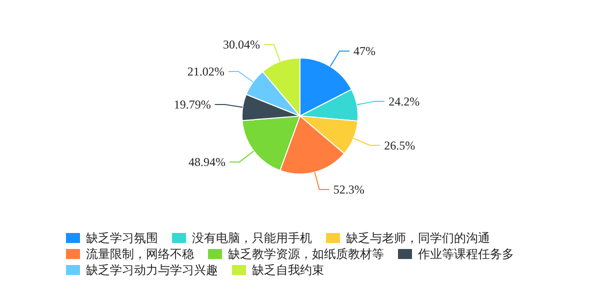  Describe the element at coordinates (192, 105) in the screenshot. I see `data-label: 19.79%` at that location.